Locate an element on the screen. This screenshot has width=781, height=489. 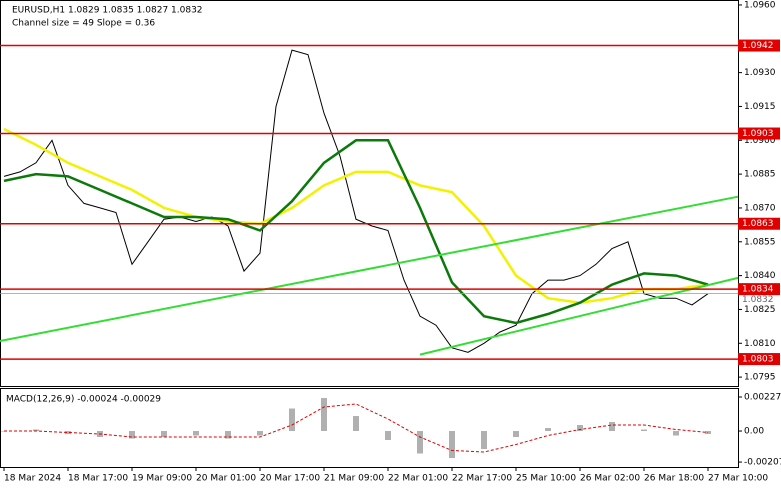
chart-title: EURUSD,H1 1.0829 1.0835 1.0827 1.0832 is located at coordinates (107, 11).